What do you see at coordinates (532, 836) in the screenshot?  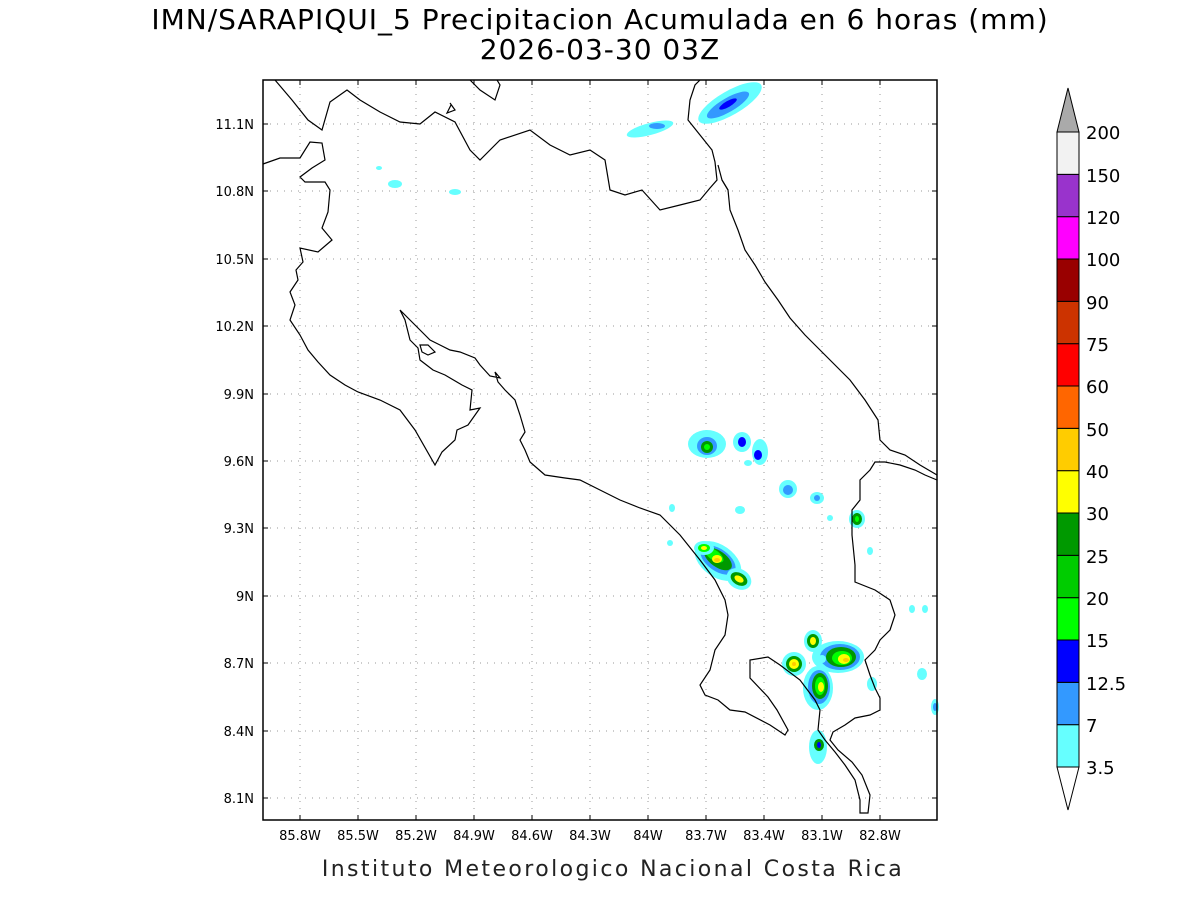 I see `lon-tick-label: 84.6W` at bounding box center [532, 836].